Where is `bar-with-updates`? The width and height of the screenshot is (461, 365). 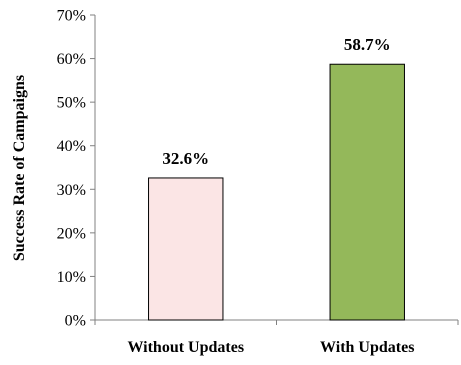 bar-with-updates is located at coordinates (367, 192).